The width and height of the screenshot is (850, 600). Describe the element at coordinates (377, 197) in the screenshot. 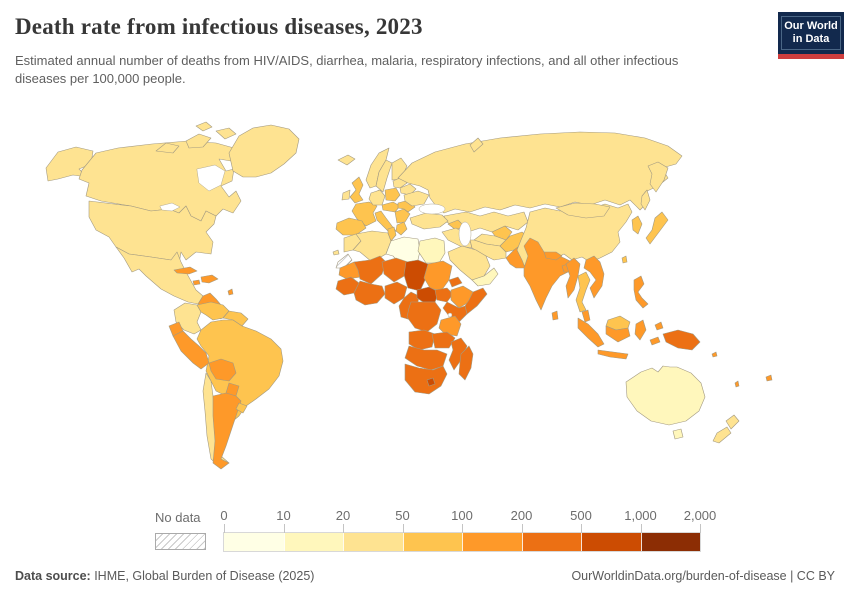

I see `country-germany` at that location.